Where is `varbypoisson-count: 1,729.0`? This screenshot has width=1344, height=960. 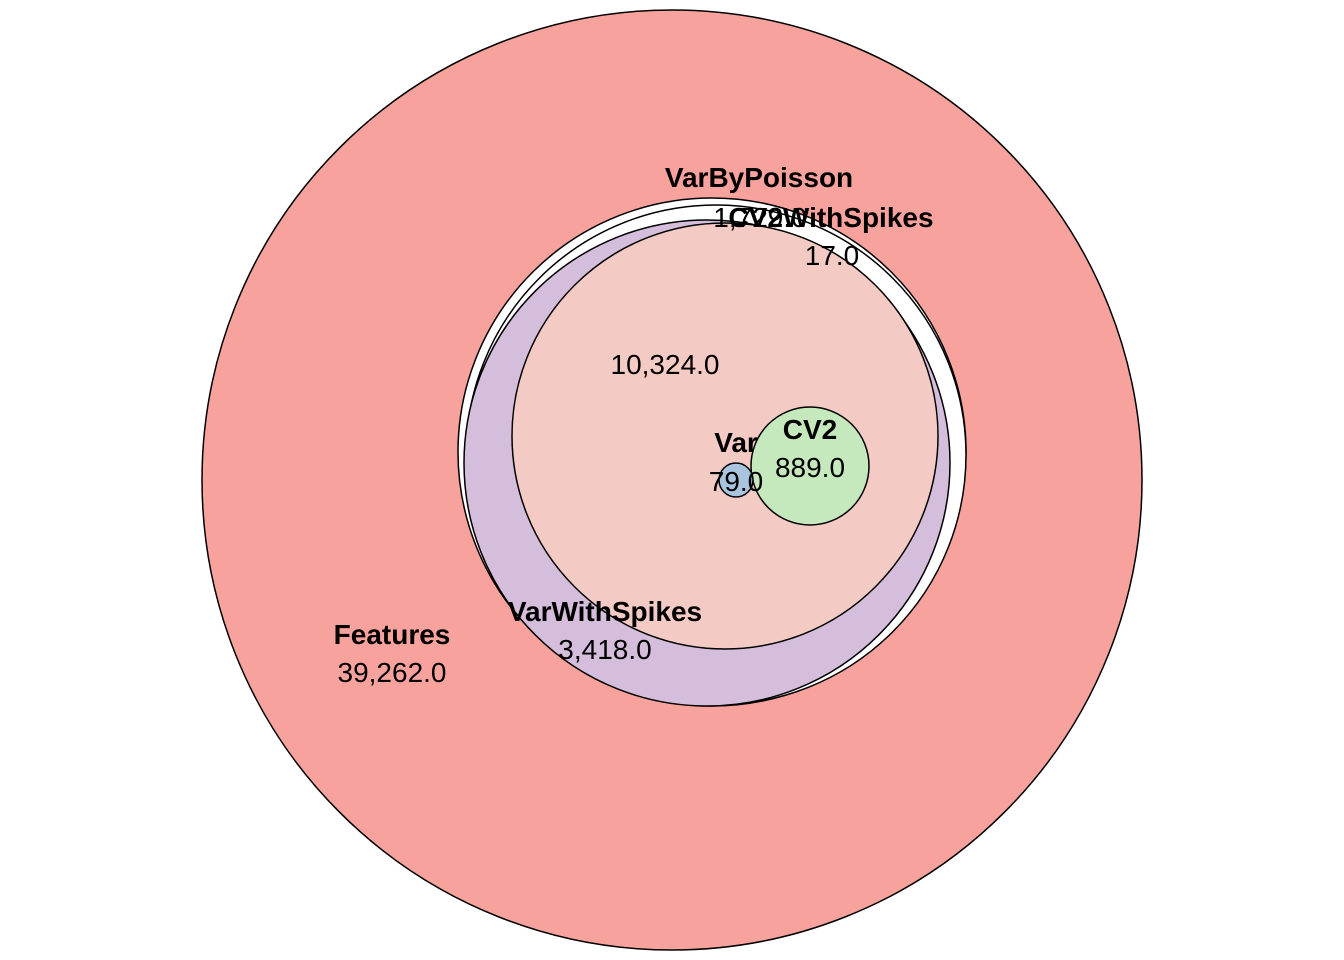 varbypoisson-count: 1,729.0 is located at coordinates (759, 217).